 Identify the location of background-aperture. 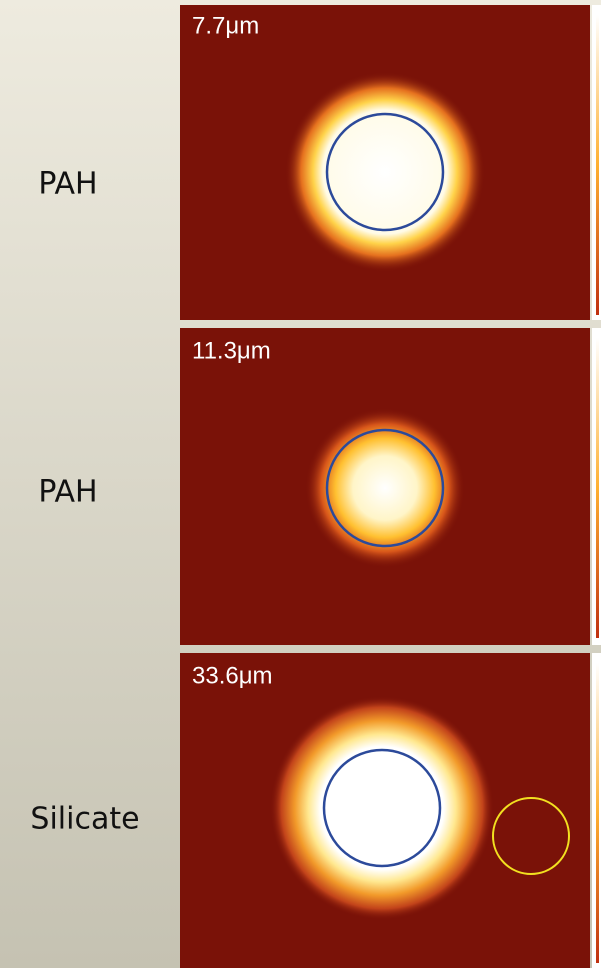
(531, 836).